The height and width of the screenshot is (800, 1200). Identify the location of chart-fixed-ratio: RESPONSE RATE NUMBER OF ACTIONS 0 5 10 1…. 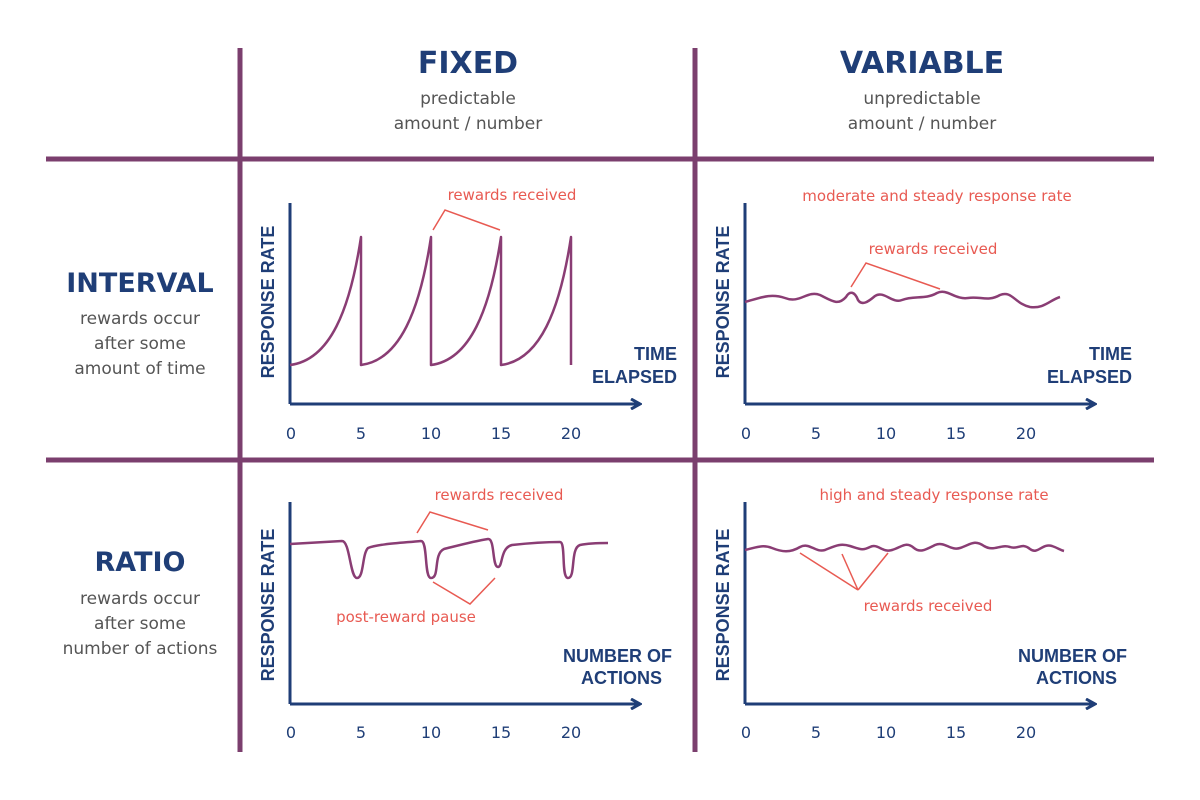
(465, 614).